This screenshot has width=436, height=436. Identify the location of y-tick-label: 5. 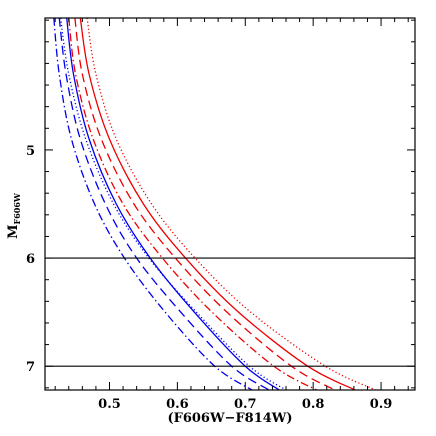
(30, 151).